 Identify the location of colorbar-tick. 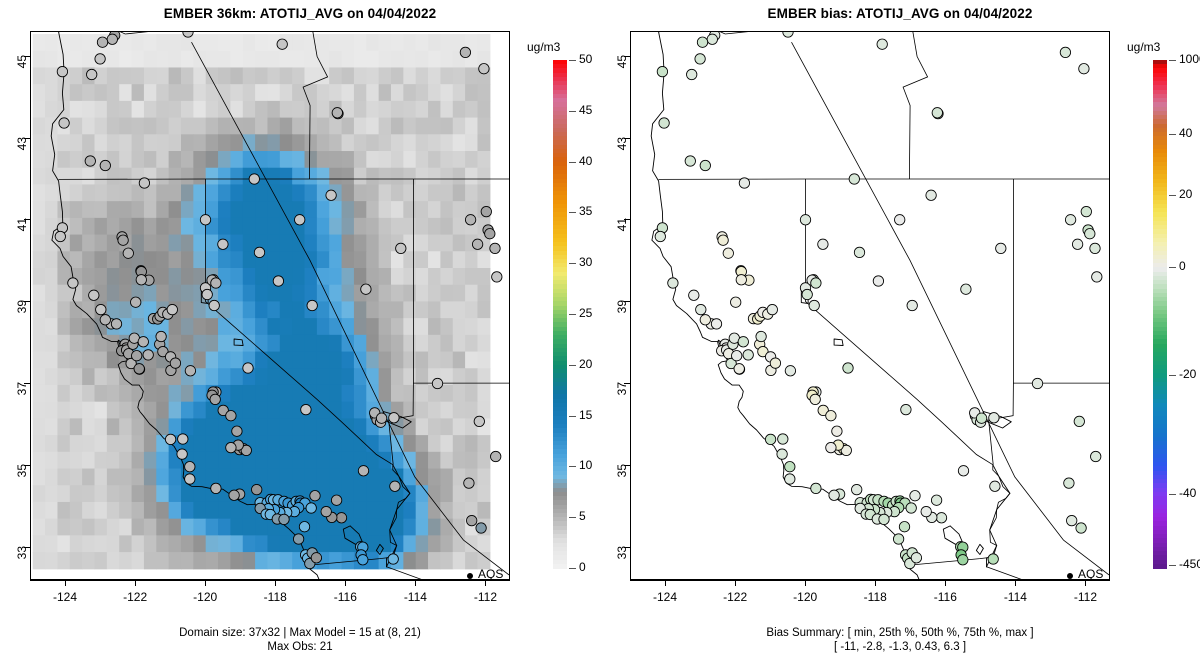
(1172, 495).